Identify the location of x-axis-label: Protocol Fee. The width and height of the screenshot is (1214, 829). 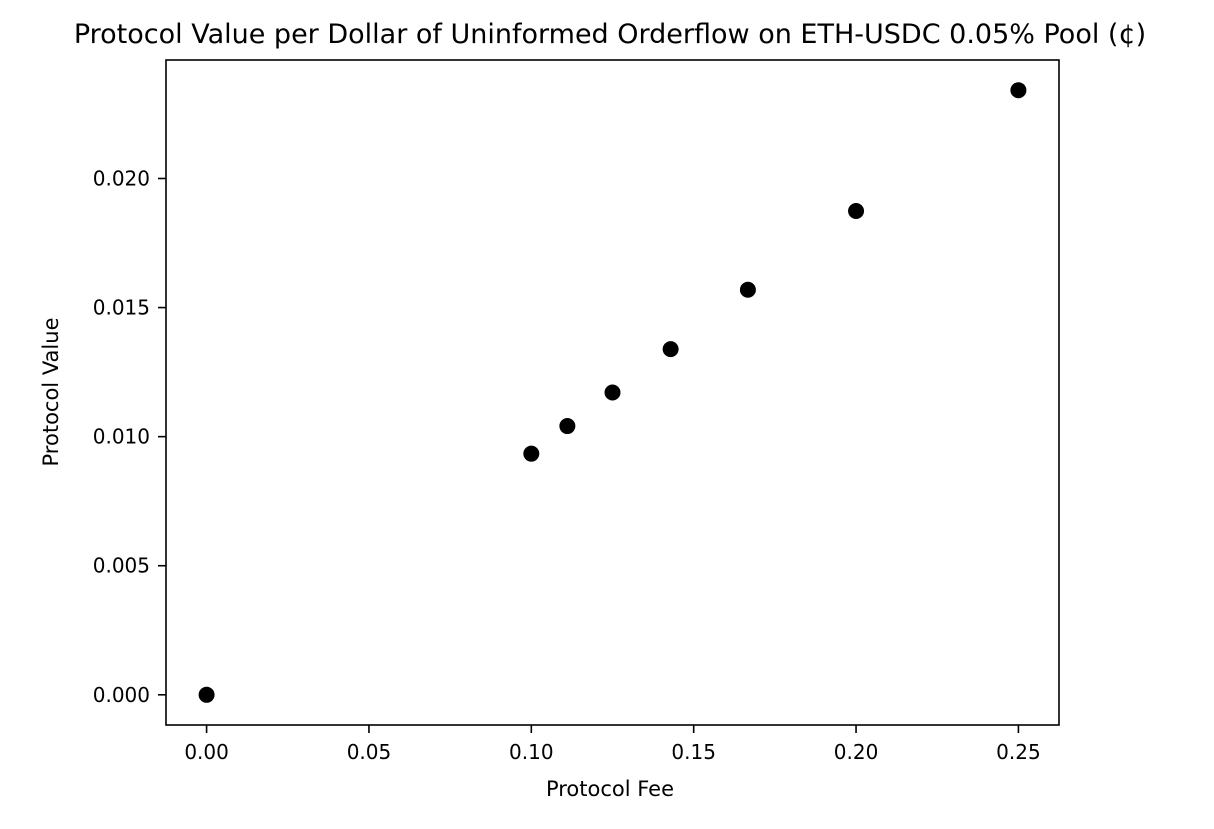
(610, 789).